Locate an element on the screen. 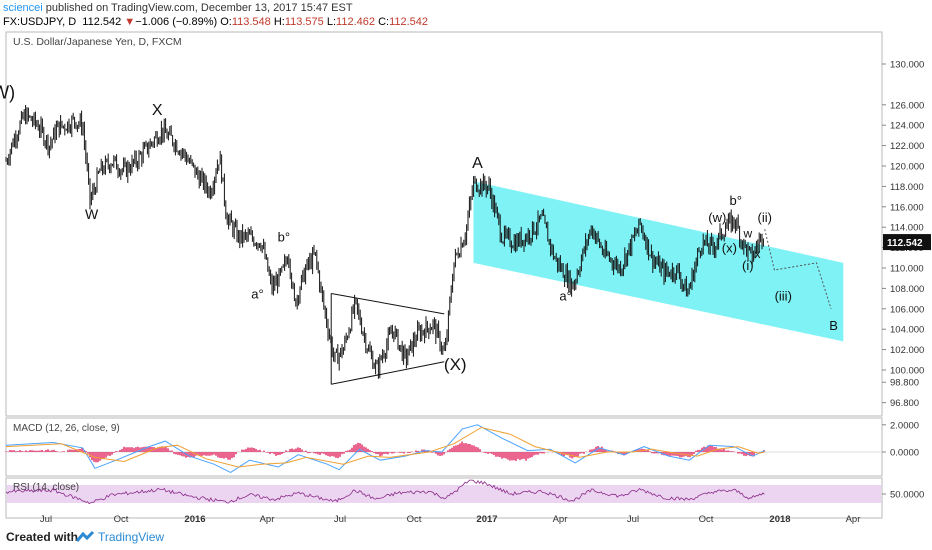 This screenshot has height=550, width=932. time-axis-tick-label: 2017 is located at coordinates (486, 519).